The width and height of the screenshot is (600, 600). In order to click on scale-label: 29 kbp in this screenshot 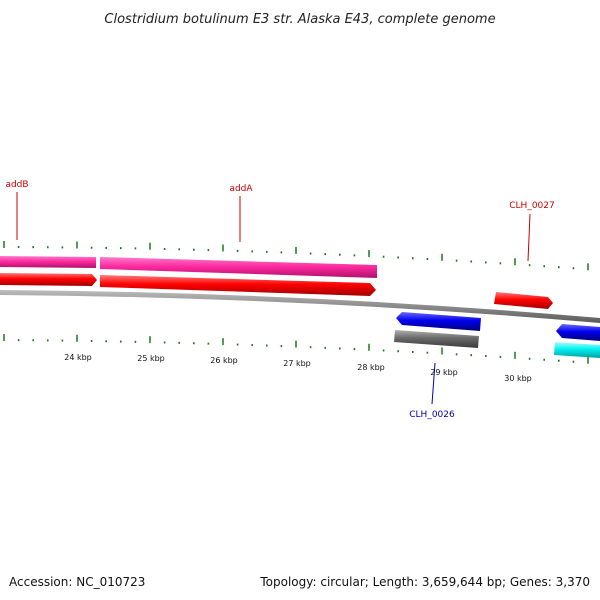, I will do `click(444, 372)`.